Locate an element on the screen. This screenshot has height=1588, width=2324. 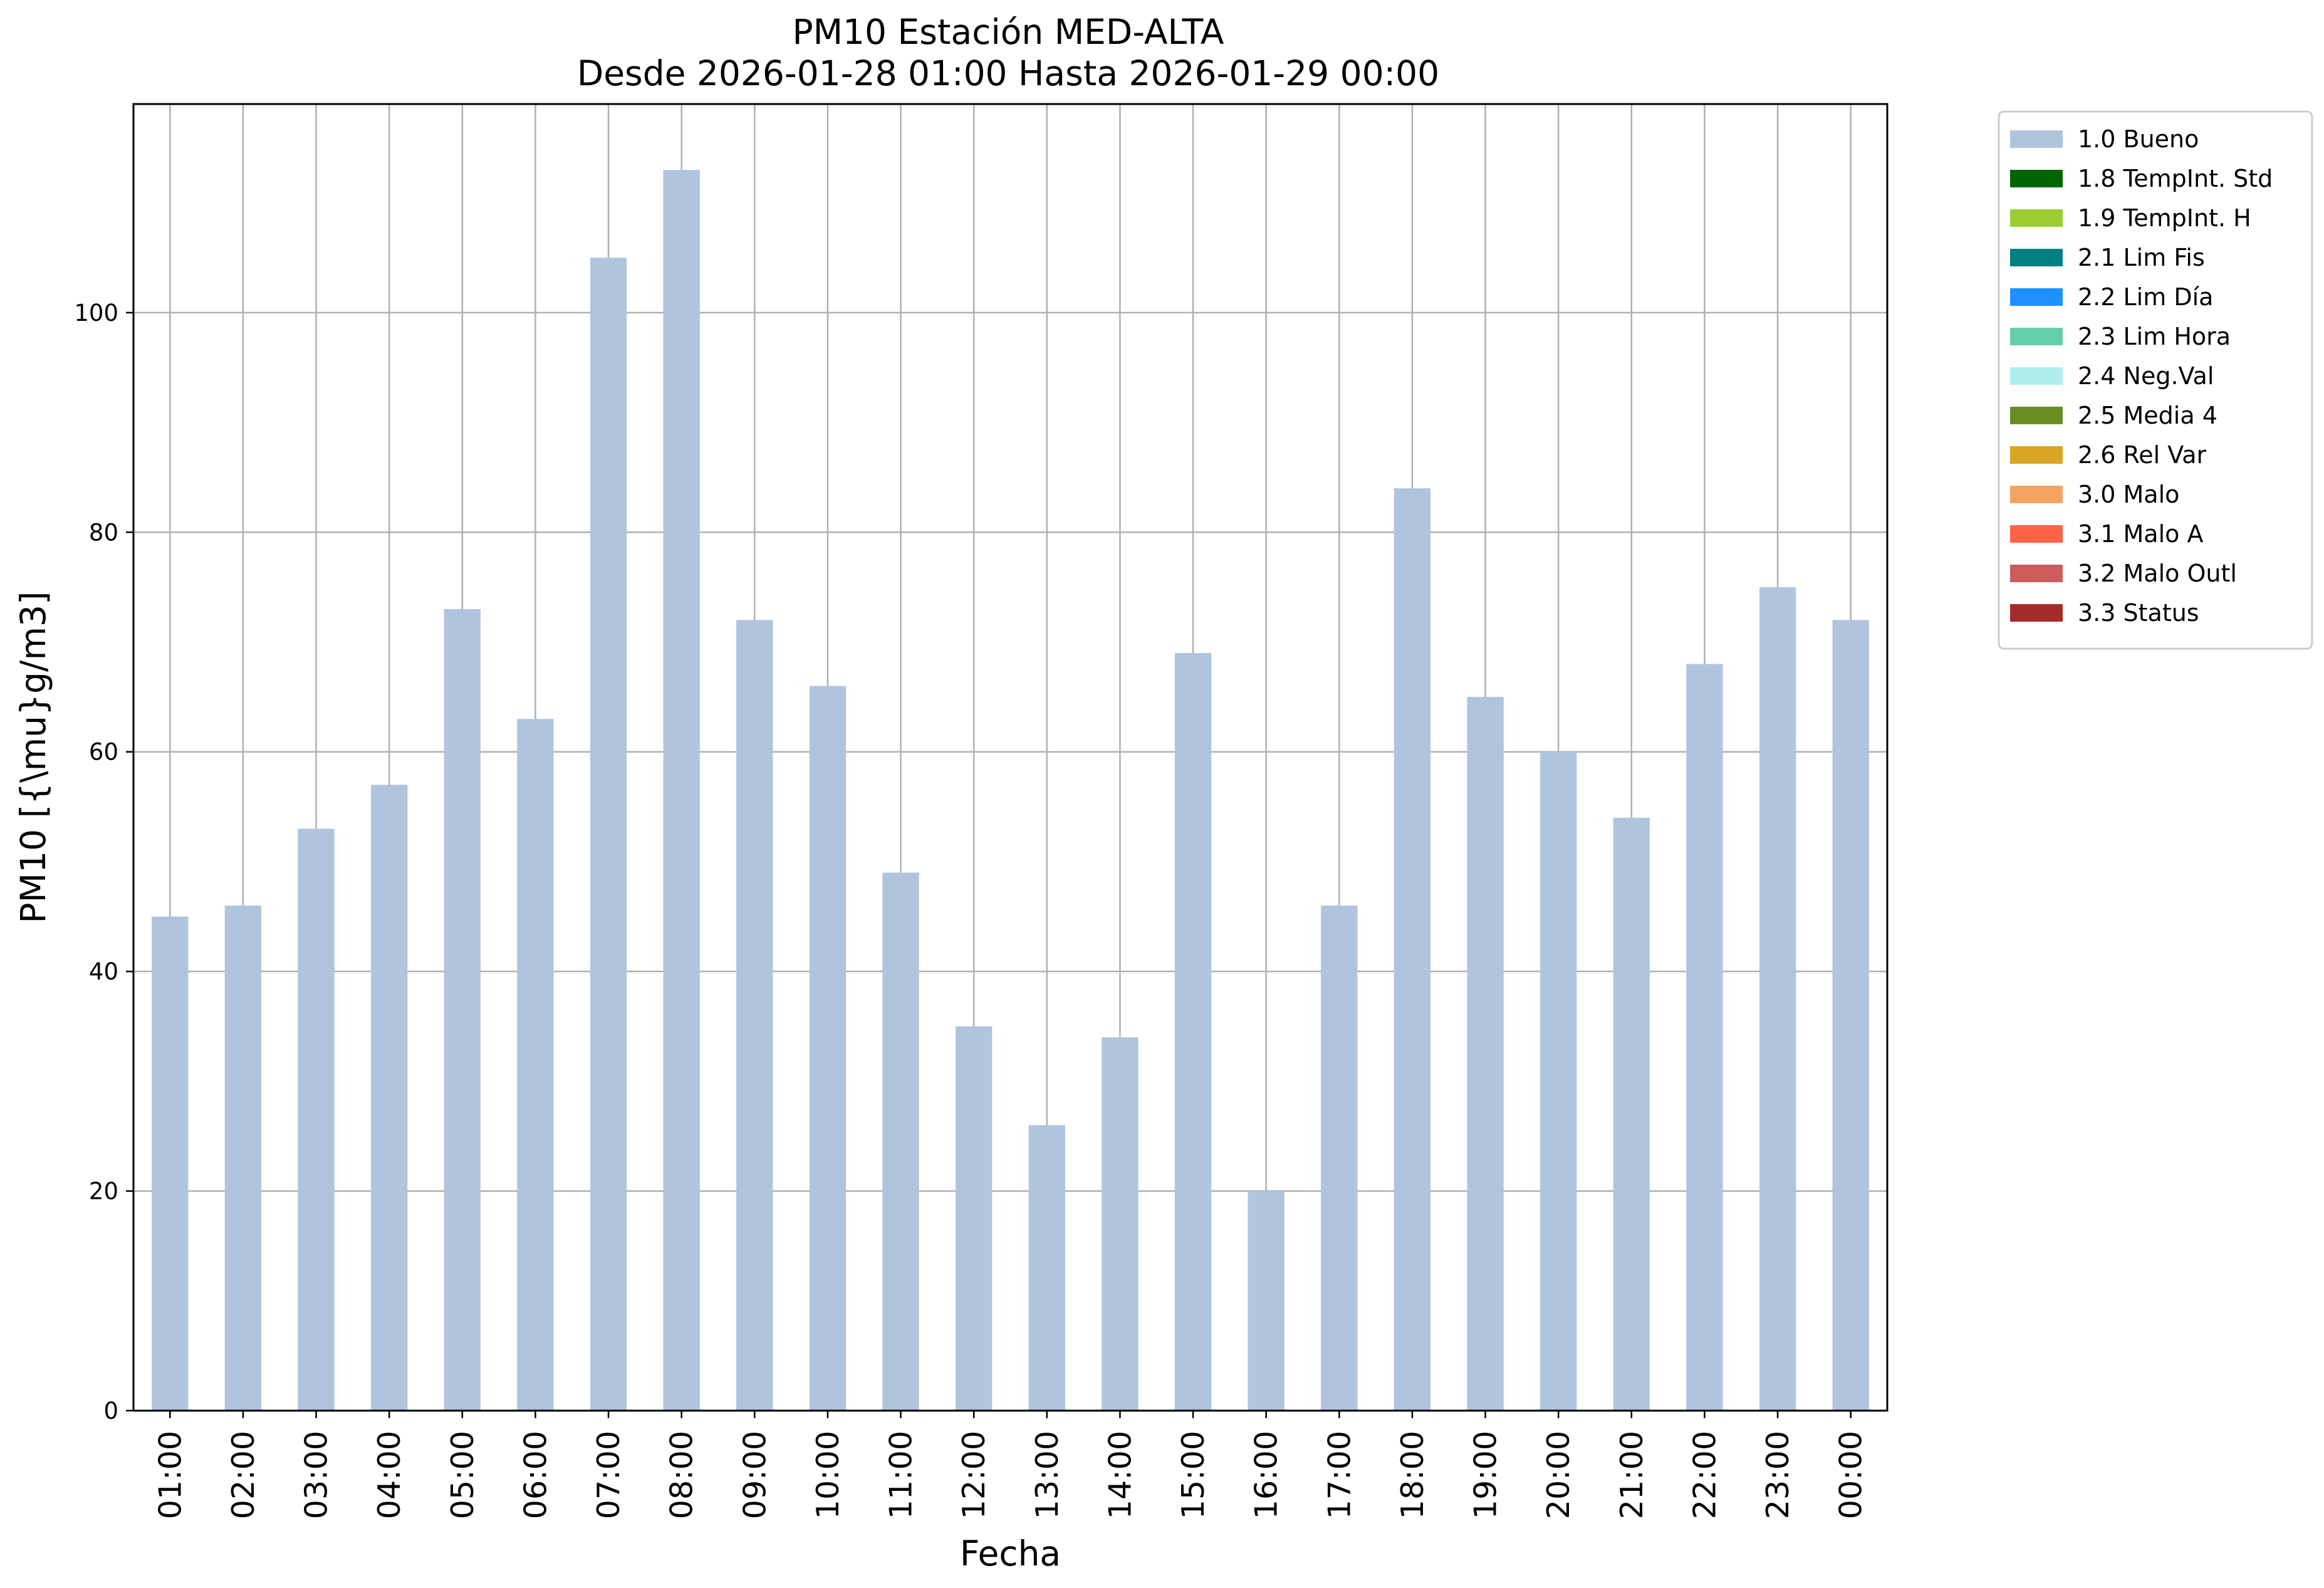
x-tick-label: 02:00 is located at coordinates (243, 1475).